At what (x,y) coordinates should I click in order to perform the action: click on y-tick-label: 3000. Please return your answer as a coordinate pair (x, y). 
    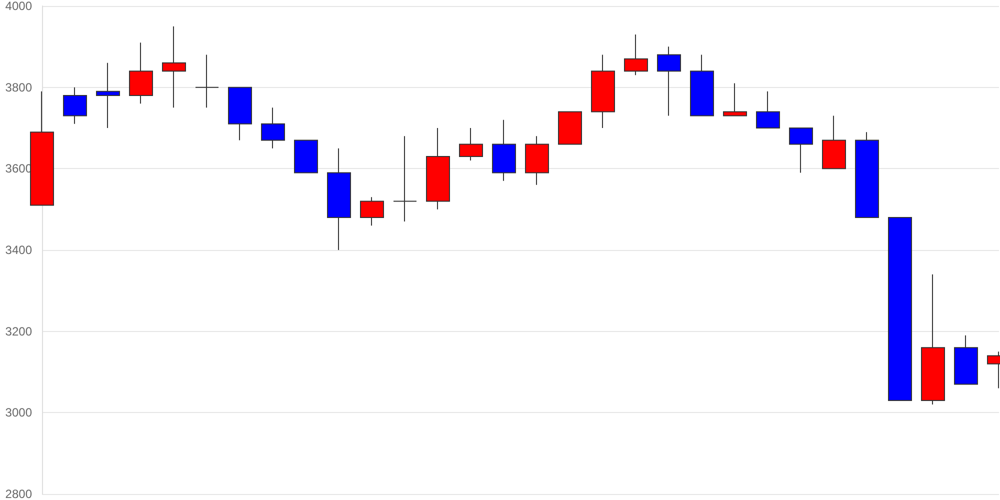
    Looking at the image, I should click on (18, 413).